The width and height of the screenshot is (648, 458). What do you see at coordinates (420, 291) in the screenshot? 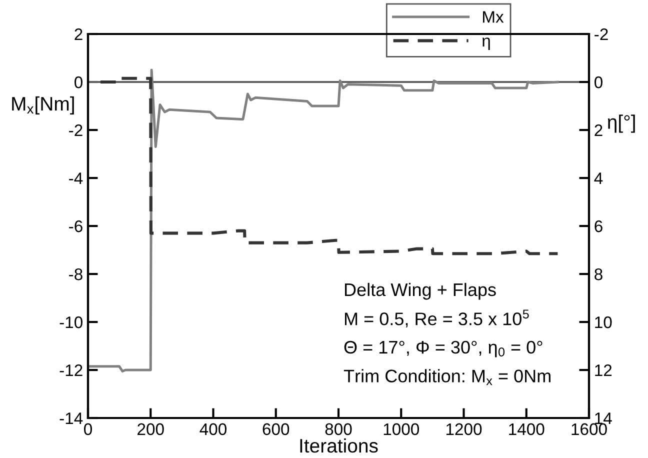
I see `annotation: Delta Wing + Flaps` at bounding box center [420, 291].